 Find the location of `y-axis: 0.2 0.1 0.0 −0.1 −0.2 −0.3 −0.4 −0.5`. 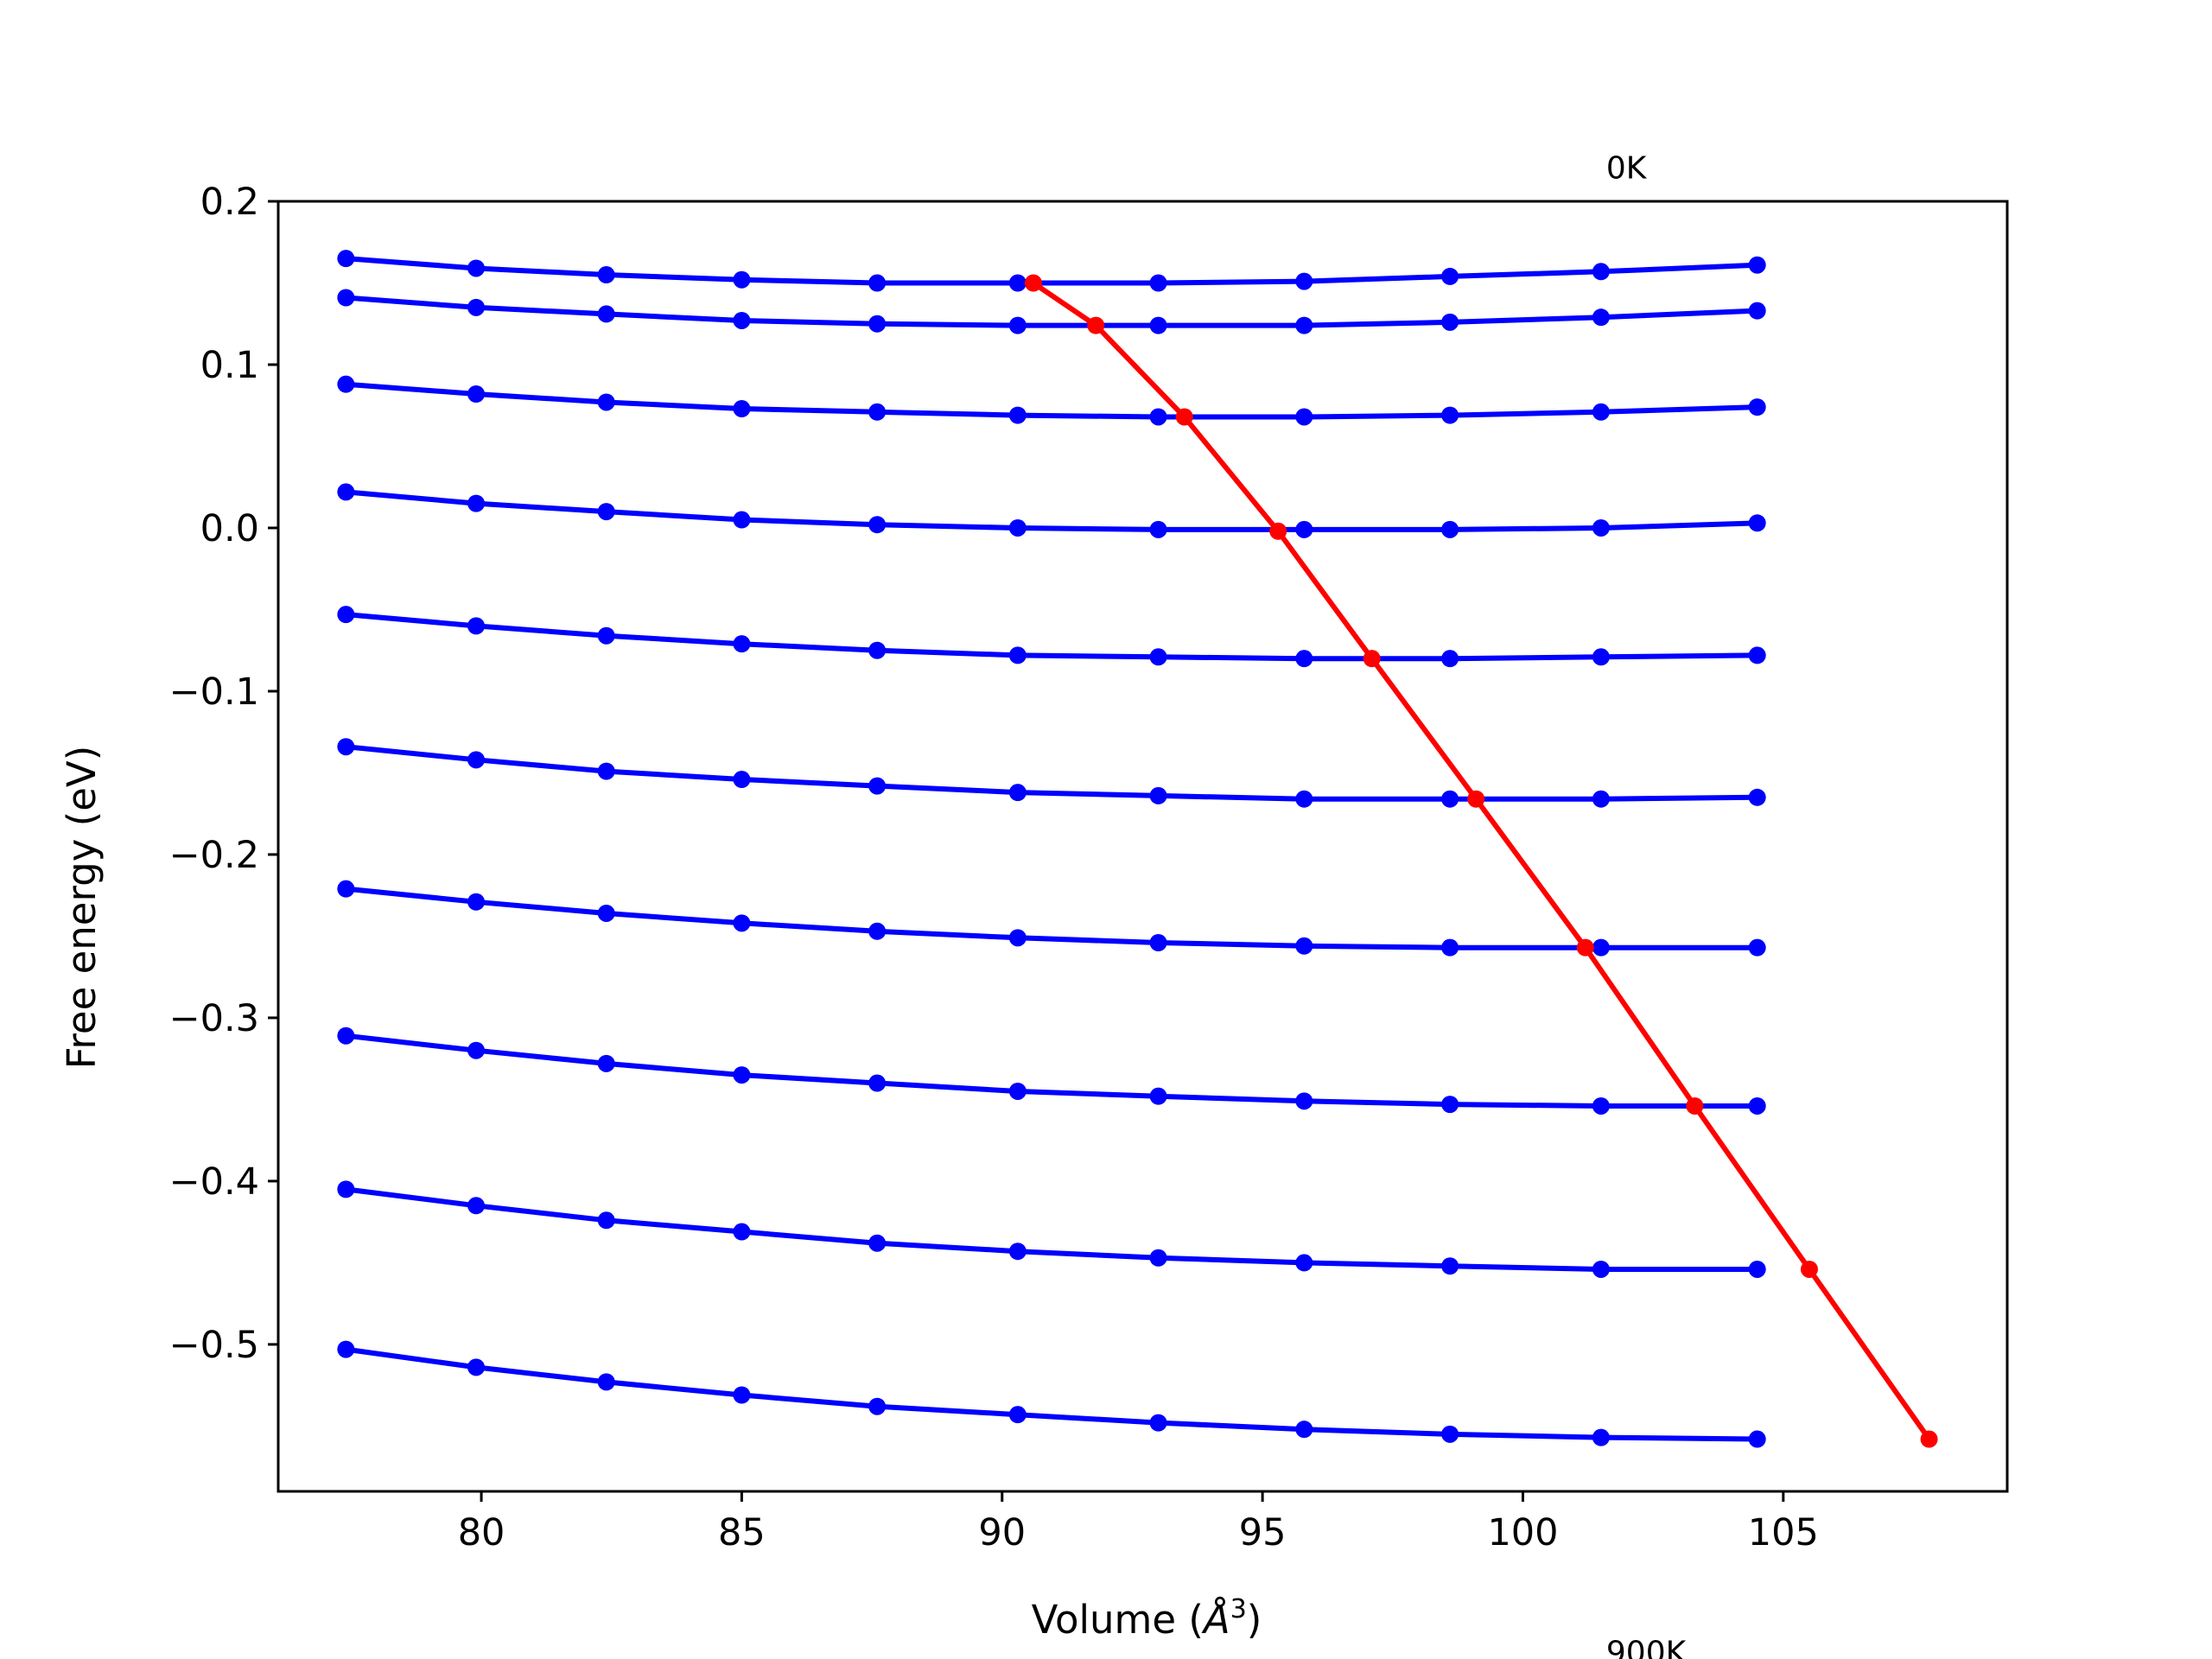

y-axis: 0.2 0.1 0.0 −0.1 −0.2 −0.3 −0.4 −0.5 is located at coordinates (223, 774).